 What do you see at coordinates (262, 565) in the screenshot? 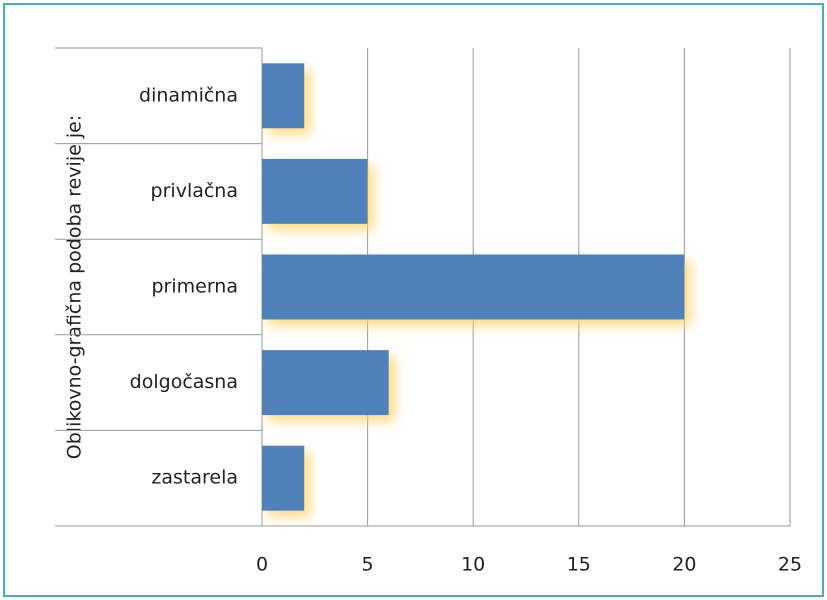
I see `x-tick-label: 0` at bounding box center [262, 565].